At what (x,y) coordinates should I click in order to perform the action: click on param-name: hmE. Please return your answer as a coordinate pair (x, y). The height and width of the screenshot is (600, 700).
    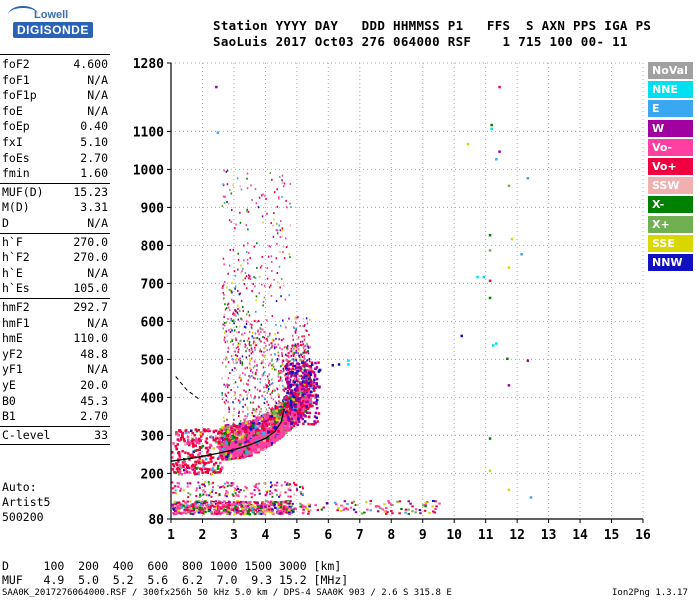
    Looking at the image, I should click on (12, 338).